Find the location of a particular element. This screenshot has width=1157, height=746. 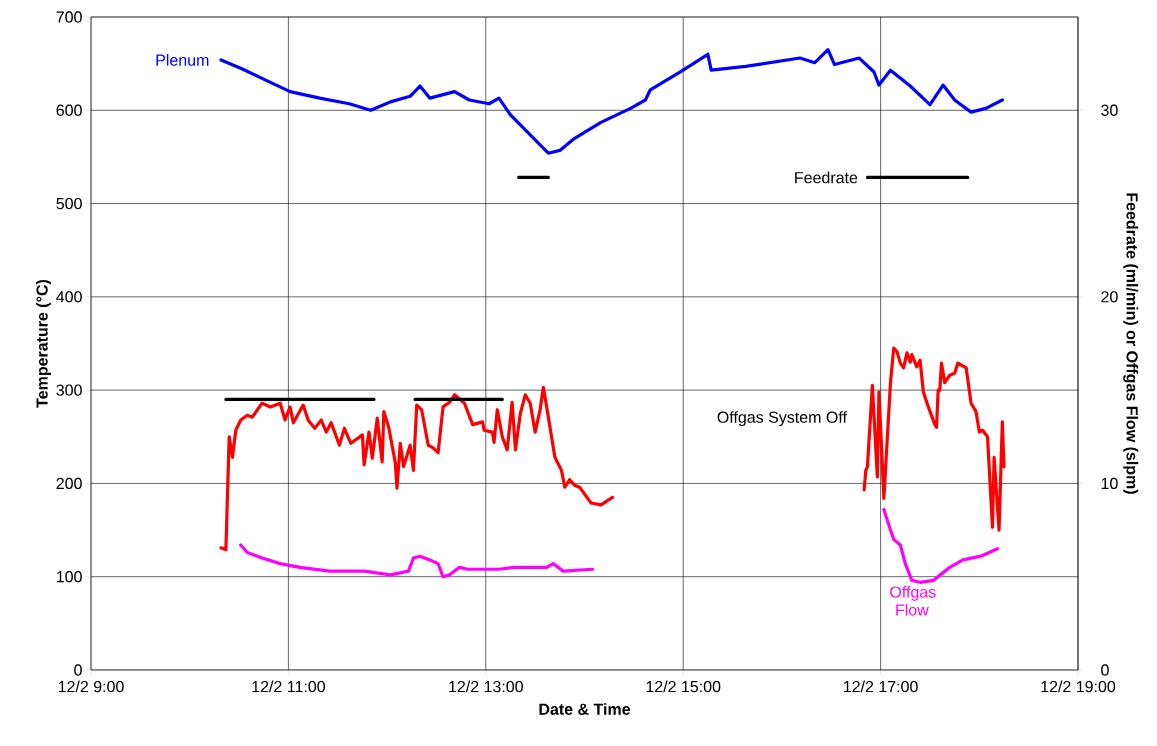

x-tick-label: 12/2 17:00 is located at coordinates (881, 686).